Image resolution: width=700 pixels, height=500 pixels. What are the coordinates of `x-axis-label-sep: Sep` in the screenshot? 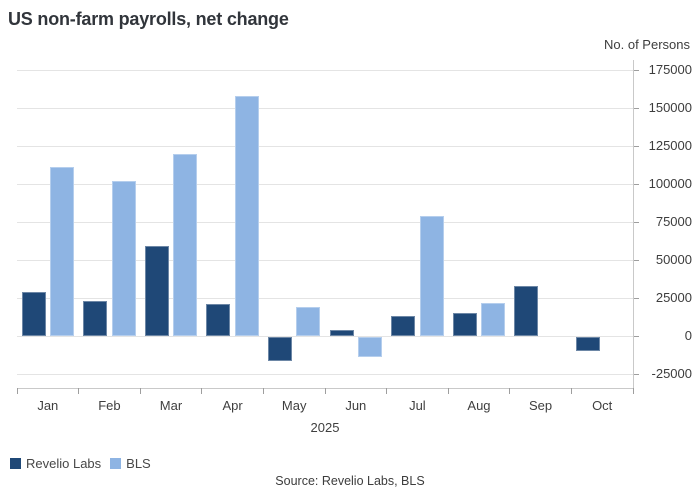 It's located at (541, 405).